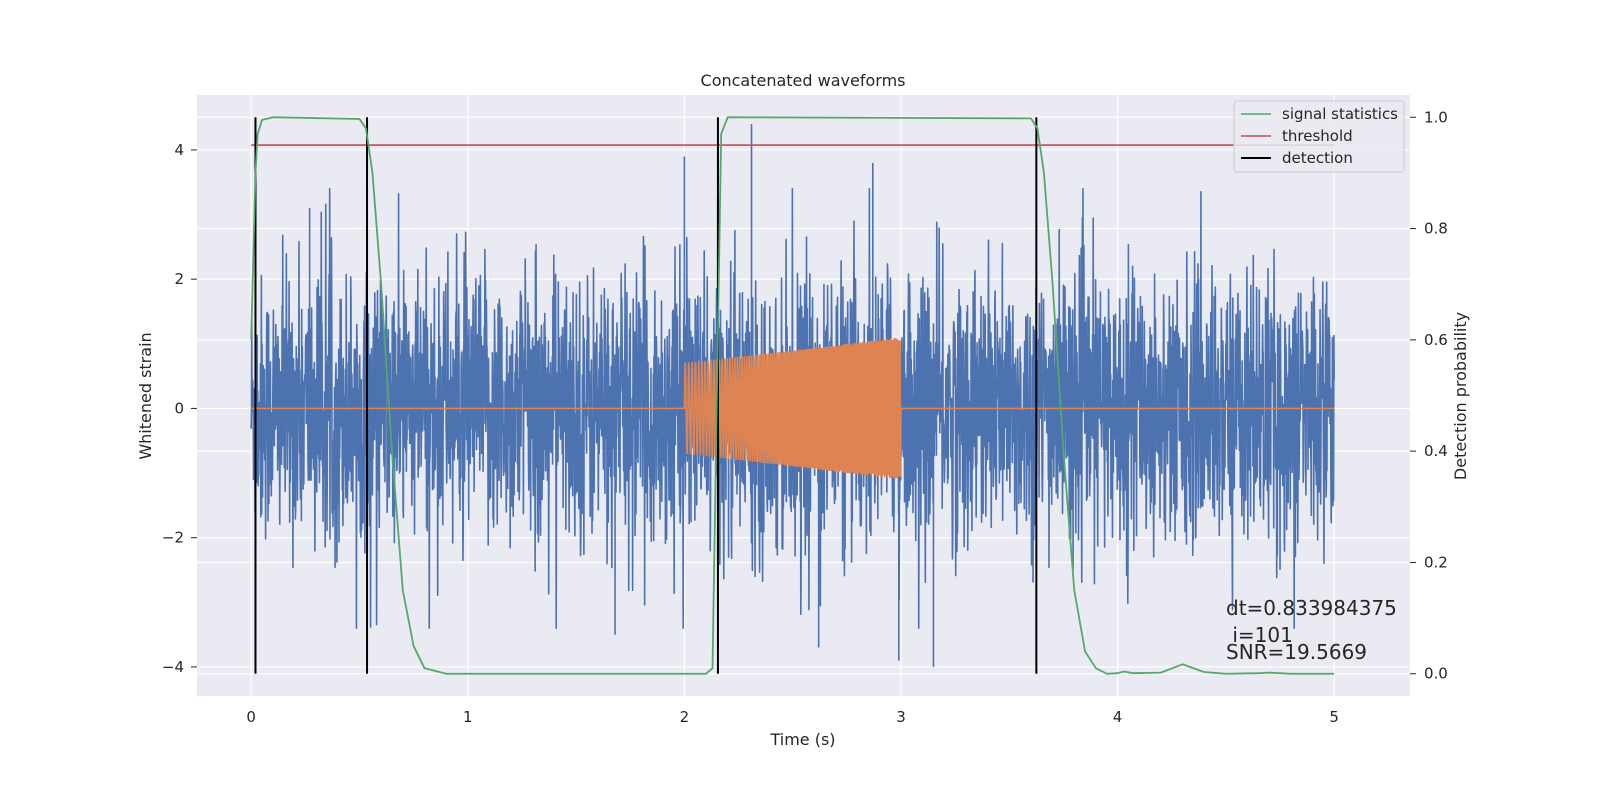 This screenshot has width=1600, height=800. Describe the element at coordinates (1460, 396) in the screenshot. I see `y2-axis-title: Detection probability` at that location.